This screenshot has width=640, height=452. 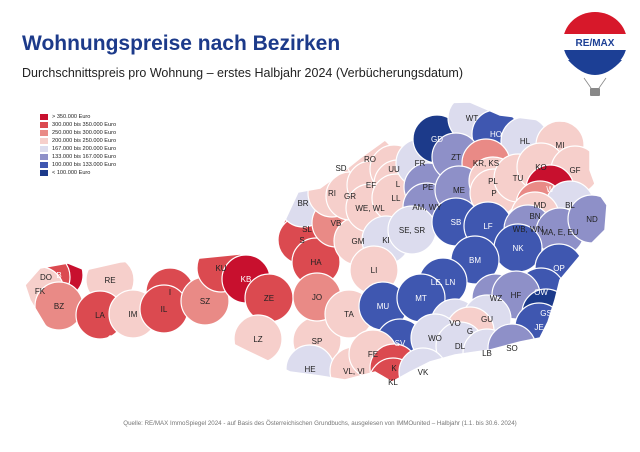 I want to click on legend-item: 300.000 bis 350.000 Euro, so click(x=78, y=125).